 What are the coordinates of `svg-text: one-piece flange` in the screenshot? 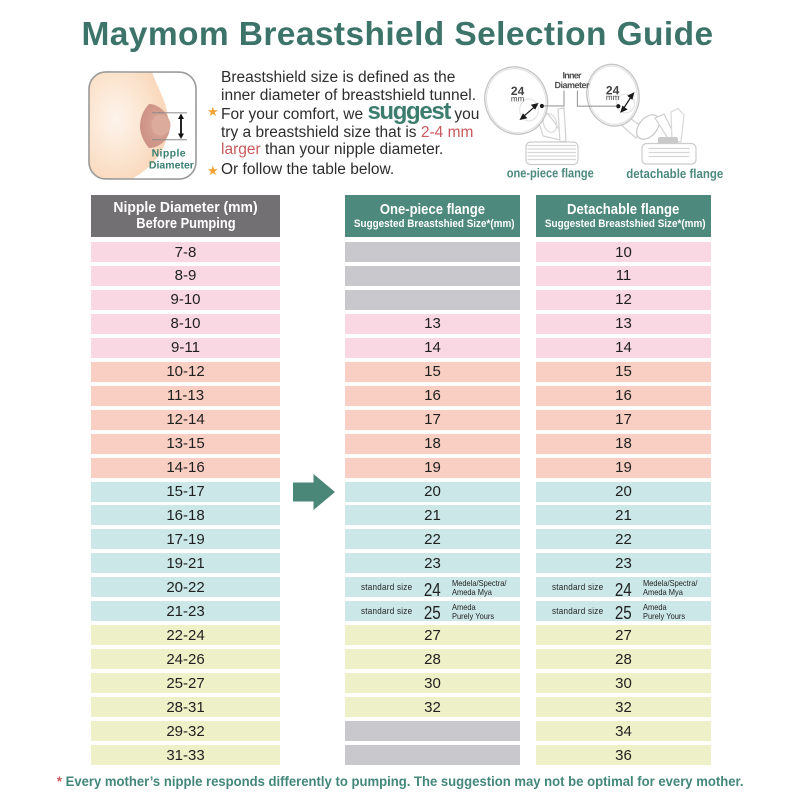 It's located at (550, 172).